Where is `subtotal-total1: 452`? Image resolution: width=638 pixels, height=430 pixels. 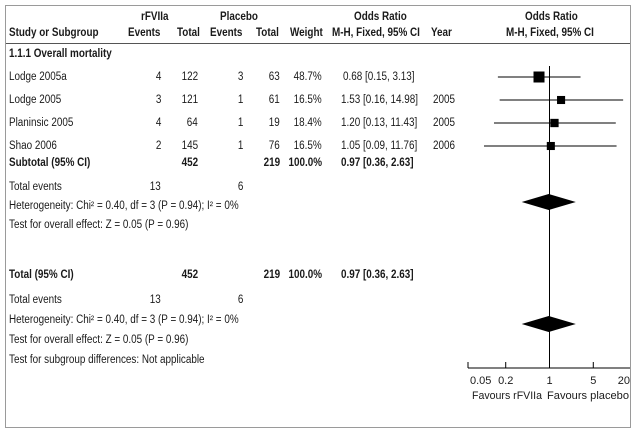
subtotal-total1: 452 is located at coordinates (189, 163).